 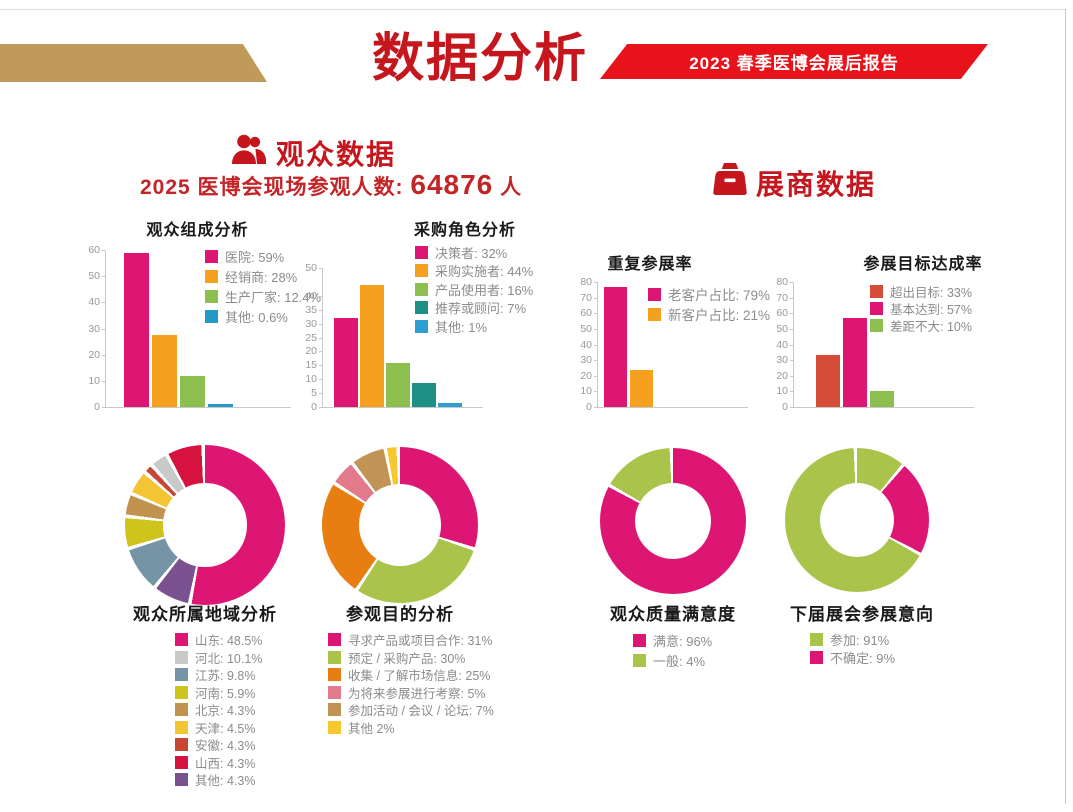 I want to click on legend-label: 老客户占比: 79%, so click(x=719, y=295).